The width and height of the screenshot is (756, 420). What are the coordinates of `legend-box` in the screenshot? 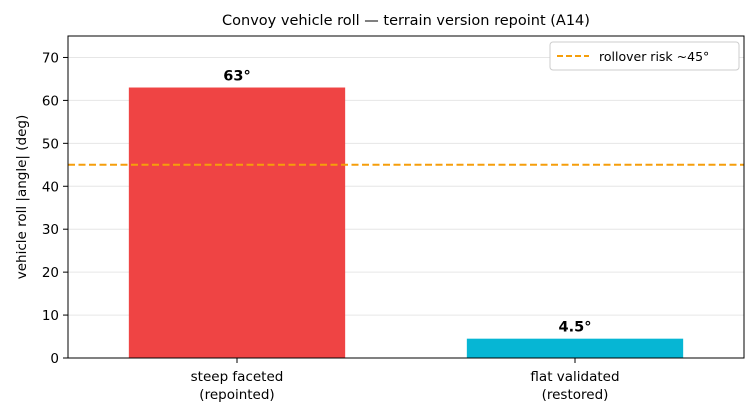 It's located at (644, 56).